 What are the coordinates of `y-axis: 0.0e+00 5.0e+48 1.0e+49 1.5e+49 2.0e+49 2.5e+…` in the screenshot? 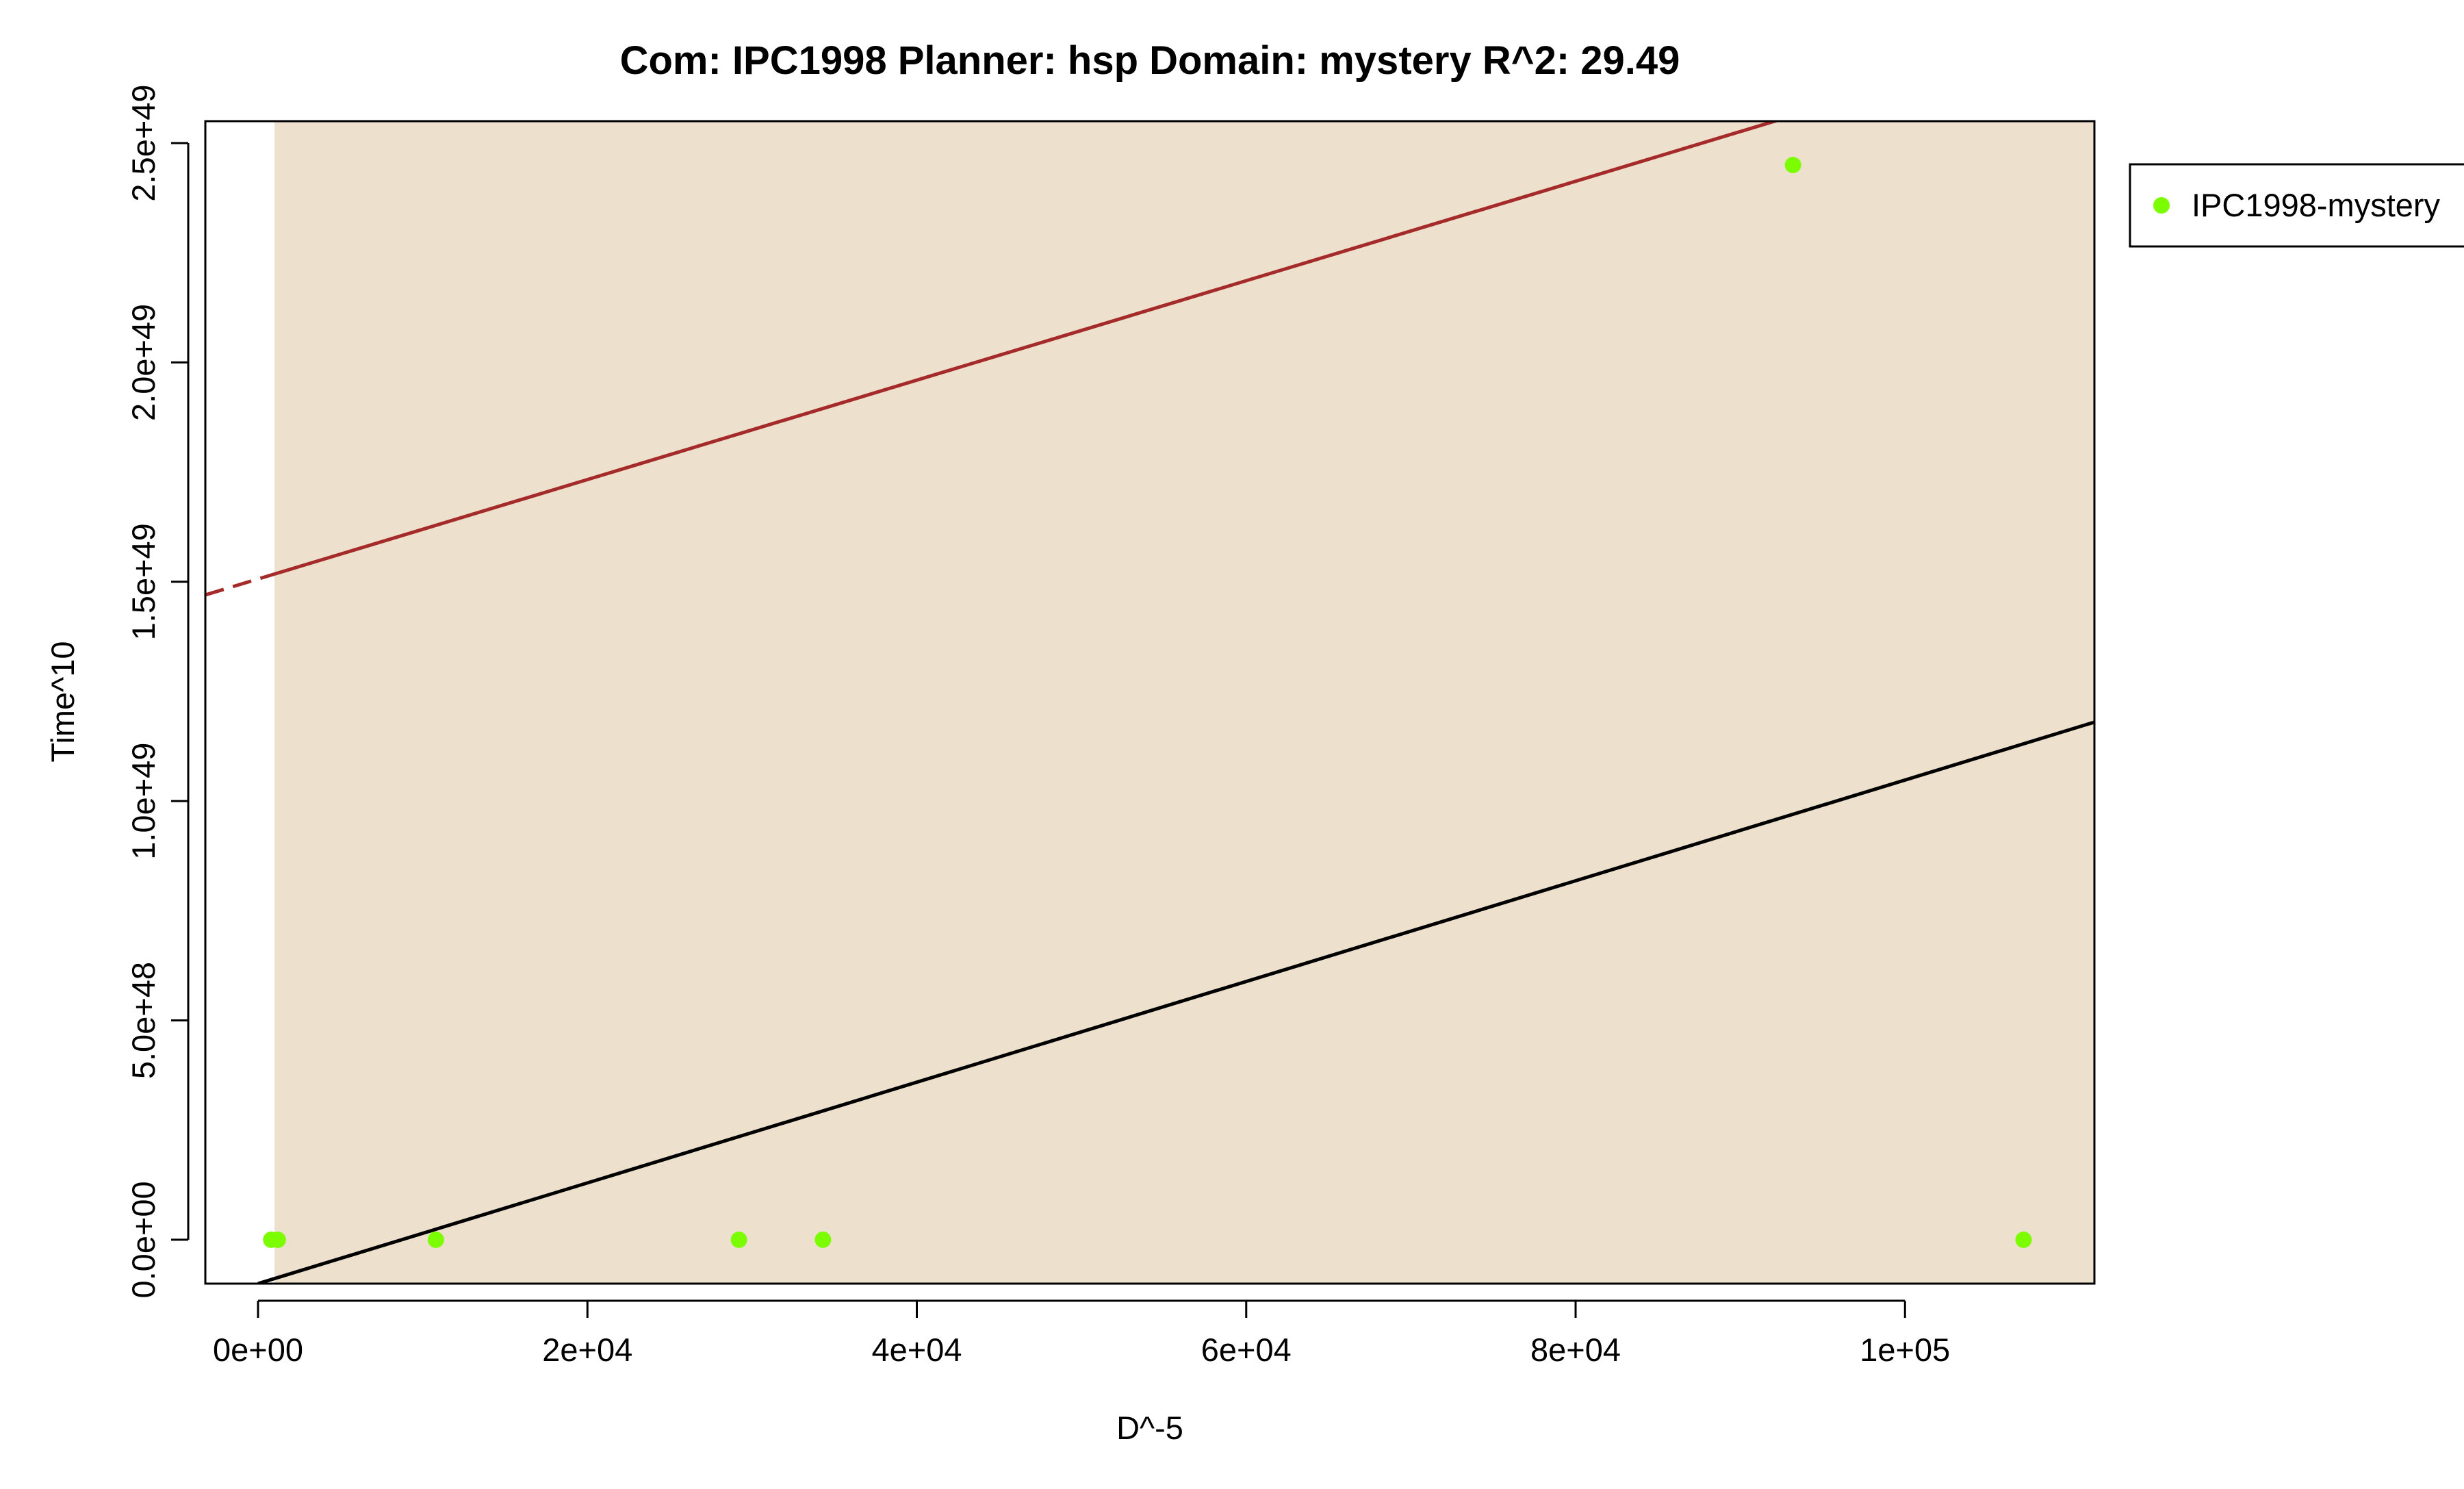 It's located at (157, 691).